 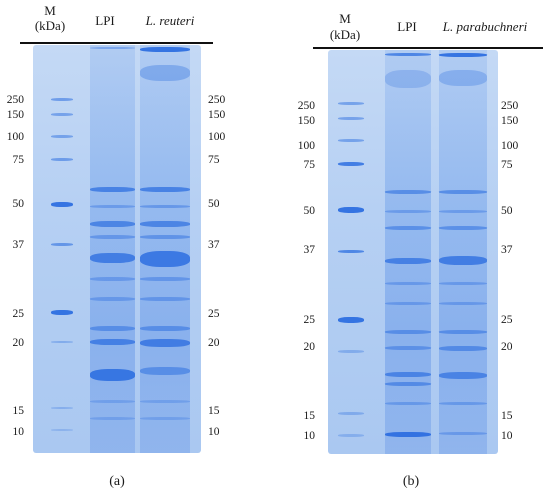 What do you see at coordinates (117, 481) in the screenshot?
I see `panel-caption: (a)` at bounding box center [117, 481].